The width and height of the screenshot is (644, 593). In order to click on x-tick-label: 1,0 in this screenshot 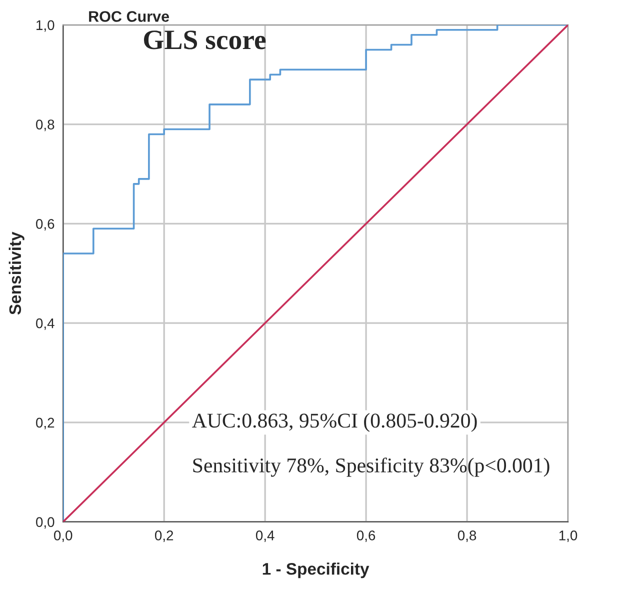, I will do `click(568, 536)`.